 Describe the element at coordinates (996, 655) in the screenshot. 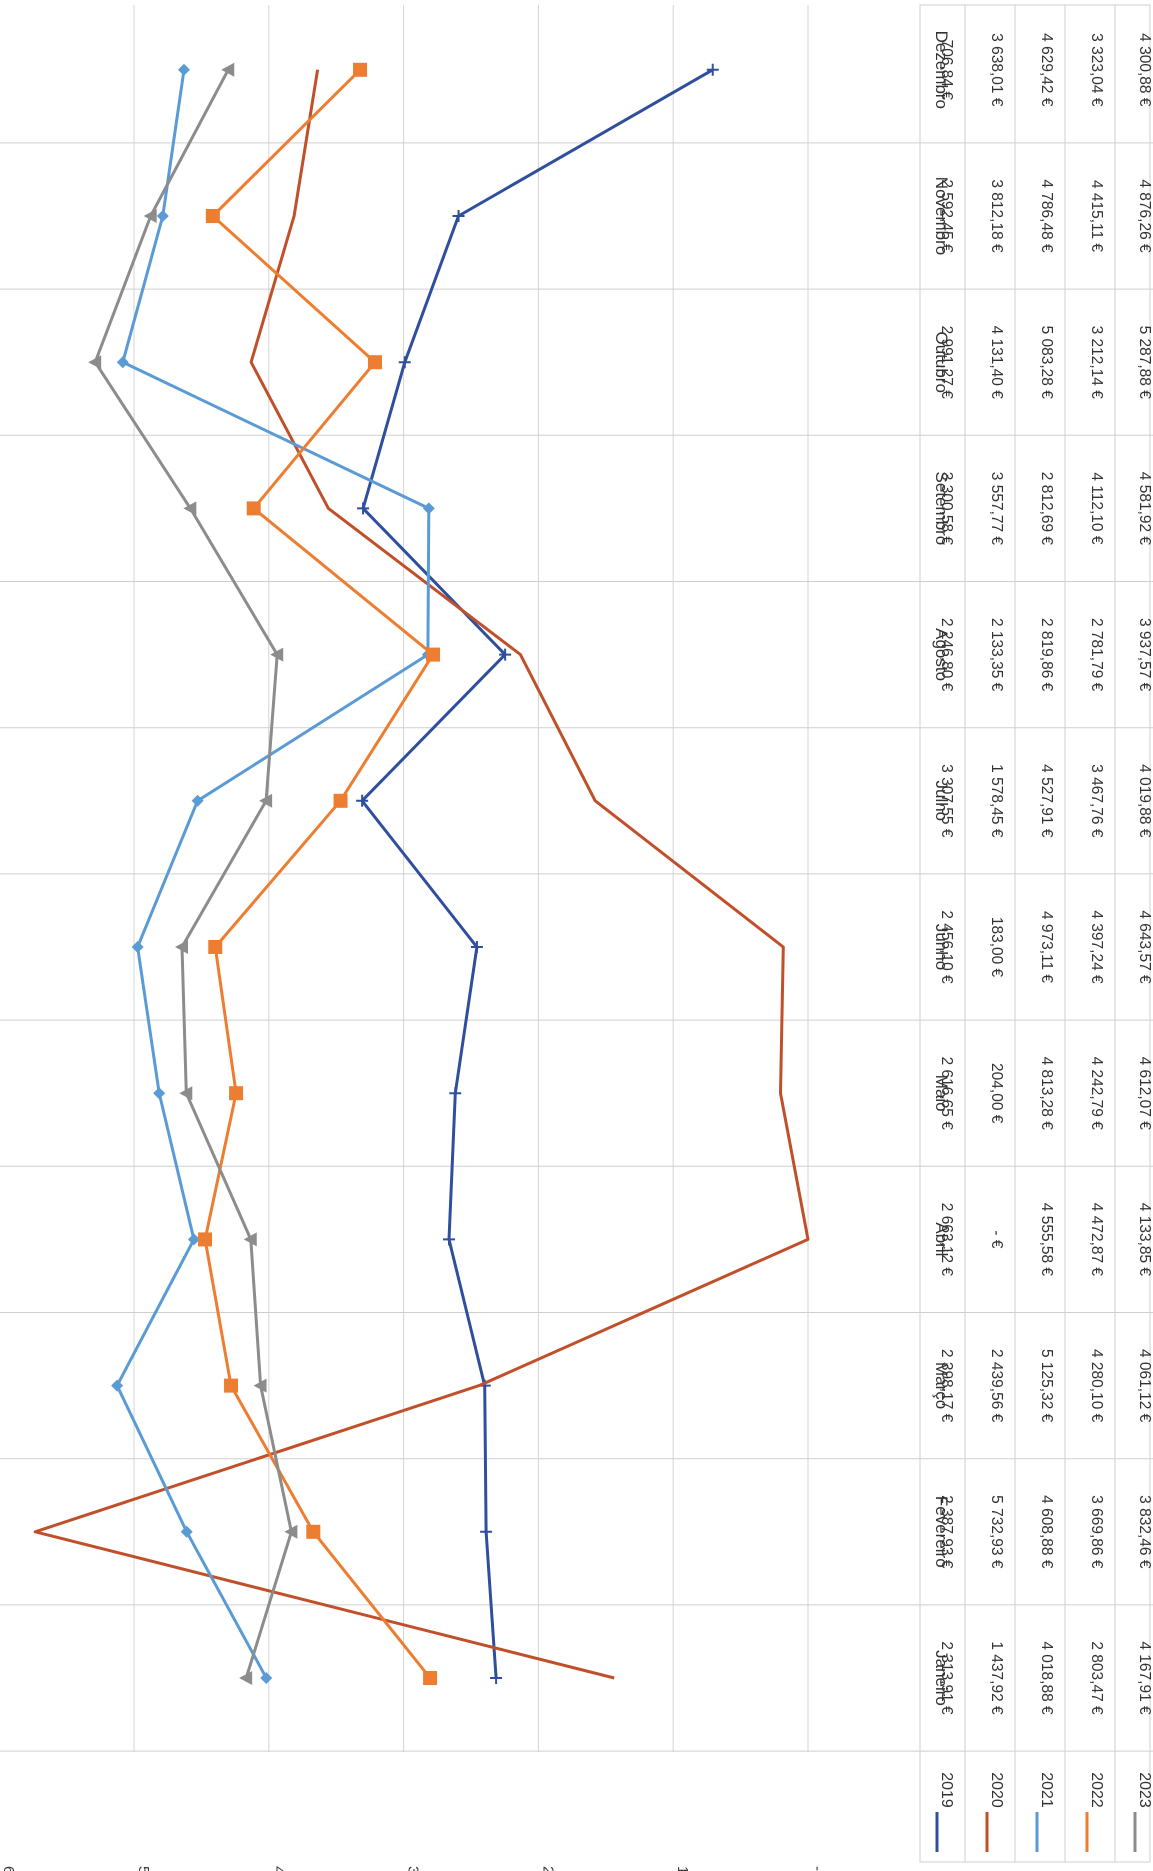

I see `table-cell-2020-agosto: 2 133,35 €` at that location.